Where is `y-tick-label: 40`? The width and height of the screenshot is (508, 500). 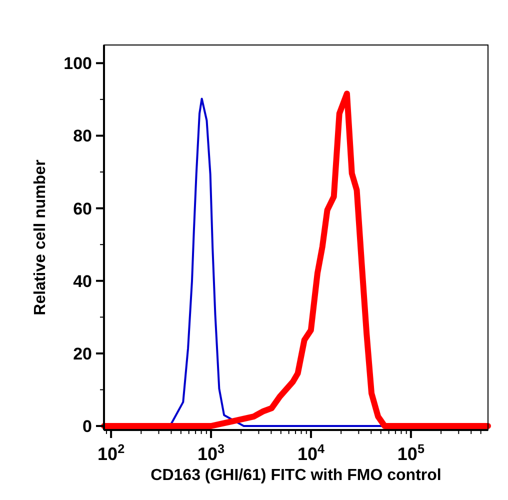 y-tick-label: 40 is located at coordinates (82, 281).